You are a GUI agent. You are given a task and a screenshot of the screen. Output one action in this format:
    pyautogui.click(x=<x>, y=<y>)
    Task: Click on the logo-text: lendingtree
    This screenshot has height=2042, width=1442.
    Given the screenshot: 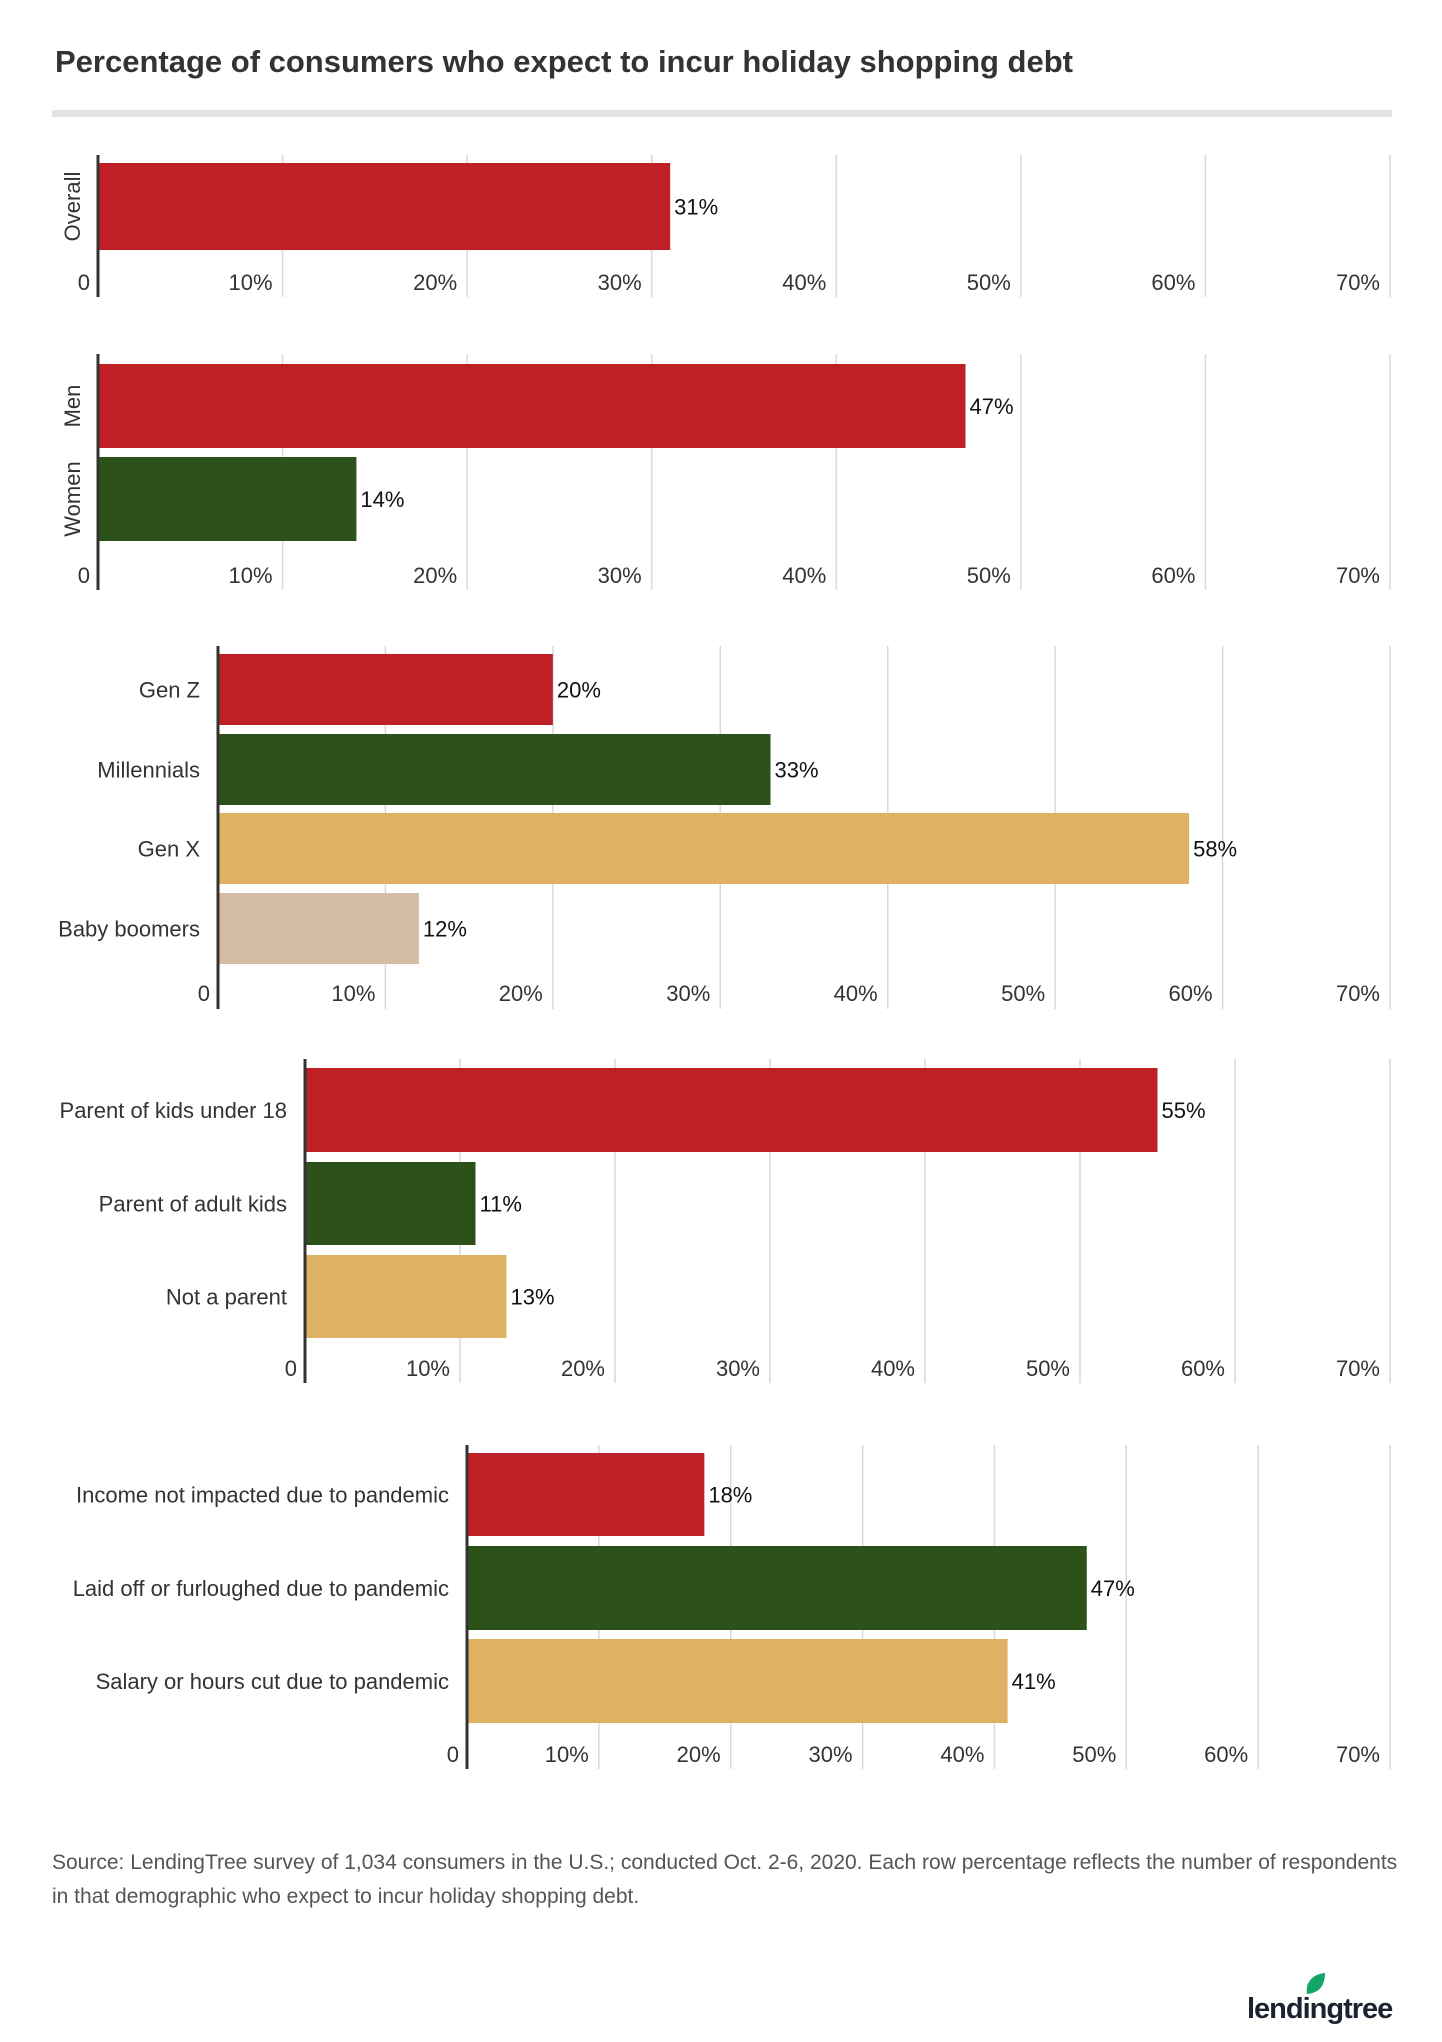 What is the action you would take?
    pyautogui.click(x=1320, y=2009)
    